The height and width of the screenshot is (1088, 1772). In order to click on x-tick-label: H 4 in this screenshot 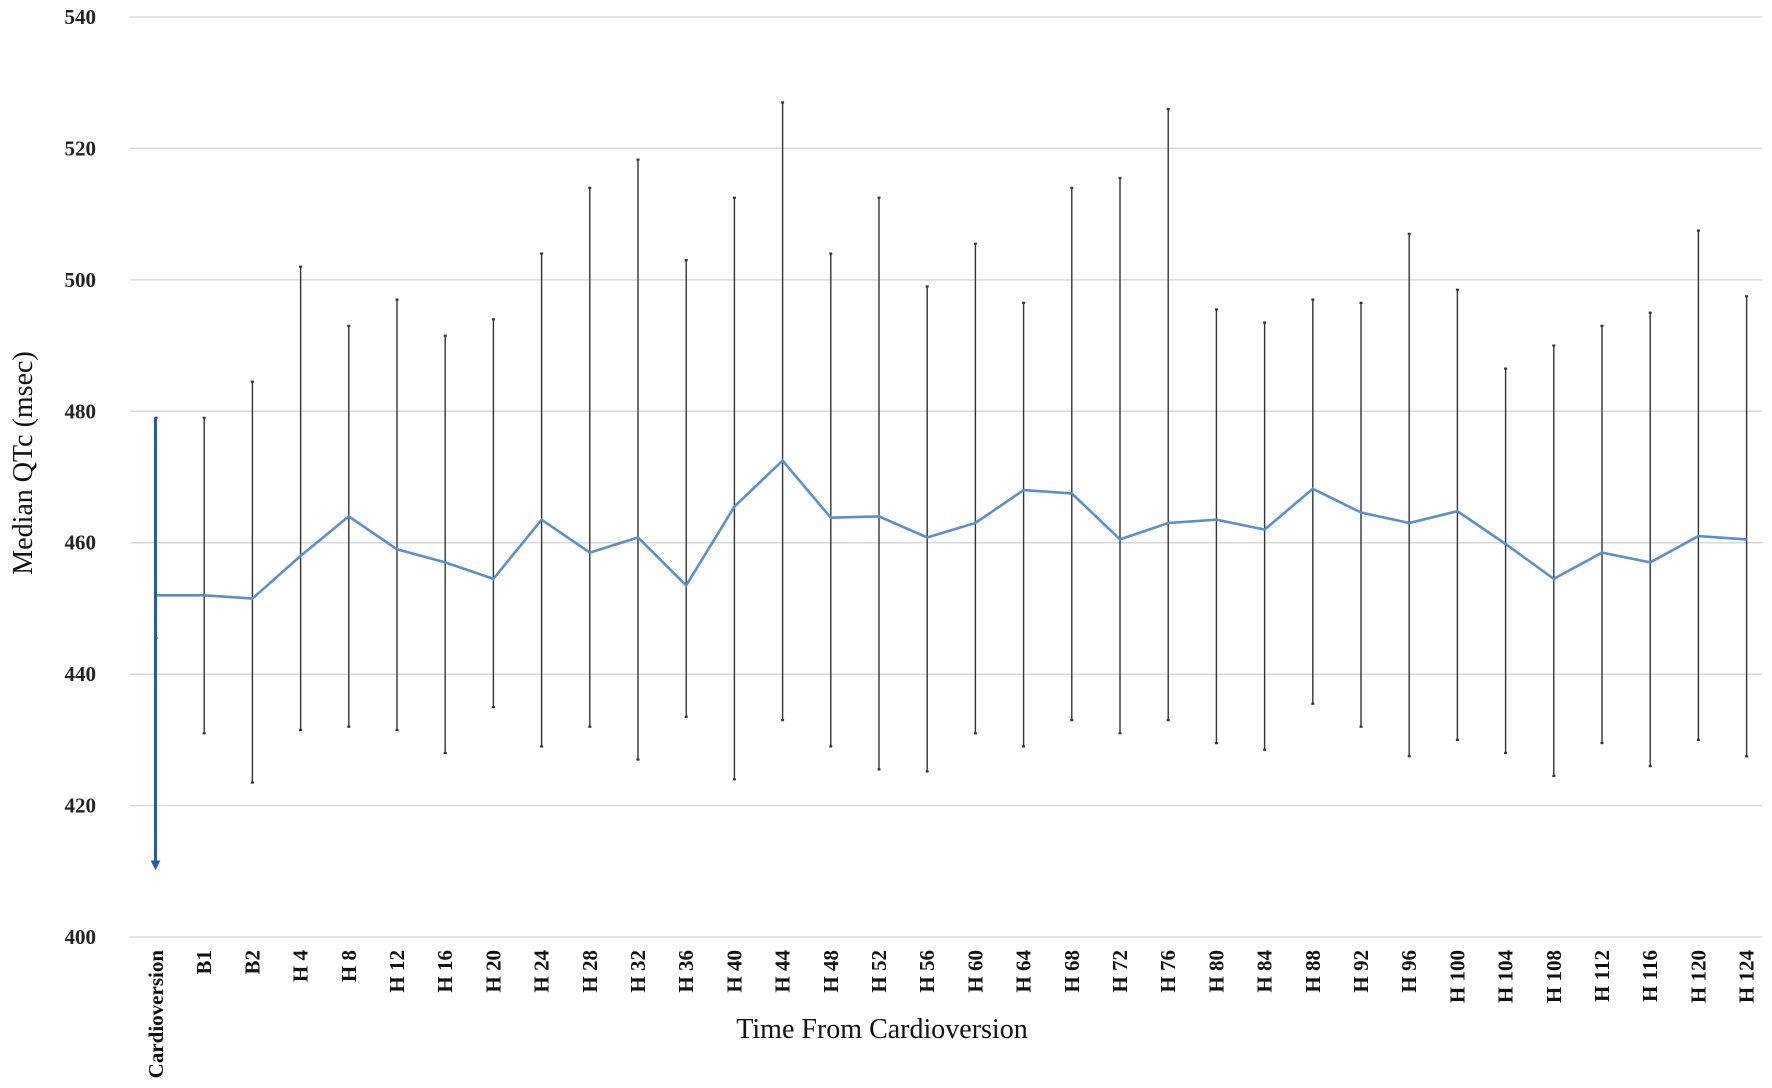, I will do `click(301, 966)`.